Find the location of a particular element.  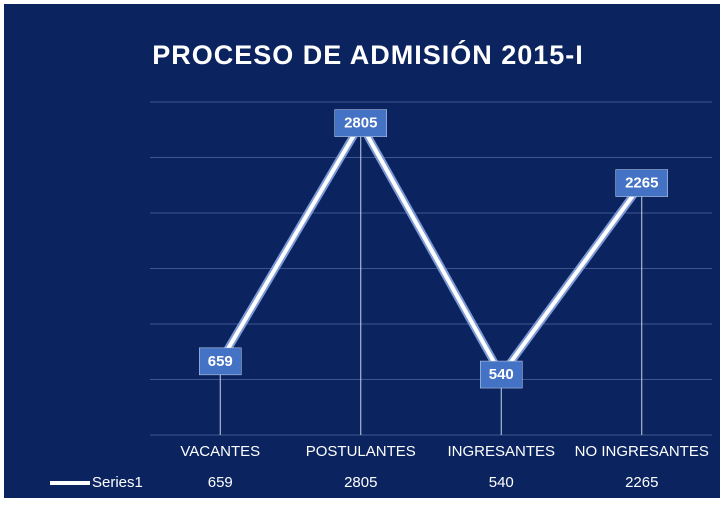

chart-title: PROCESO DE ADMISIÓN 2015-I is located at coordinates (368, 54).